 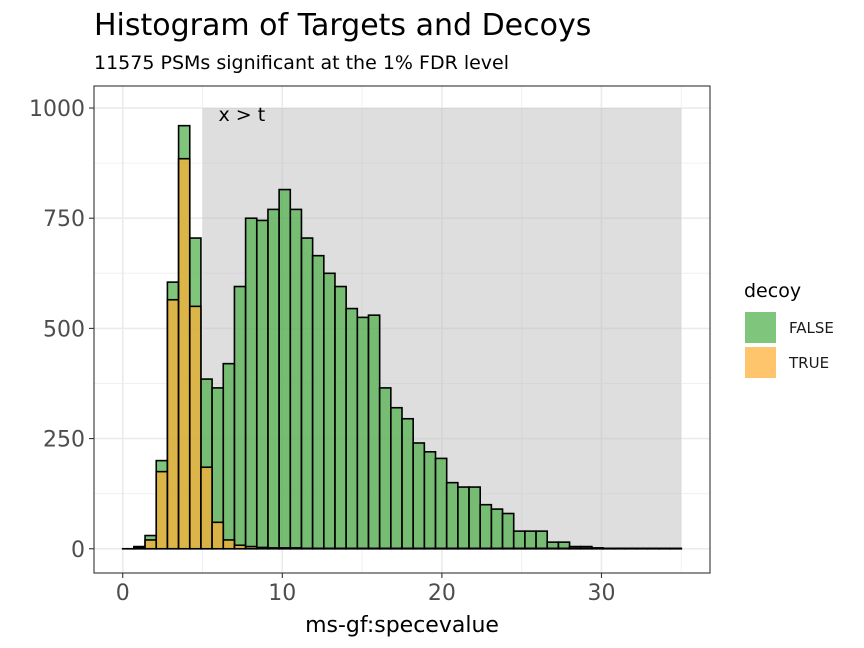 What do you see at coordinates (811, 328) in the screenshot?
I see `legend-label-false: FALSE` at bounding box center [811, 328].